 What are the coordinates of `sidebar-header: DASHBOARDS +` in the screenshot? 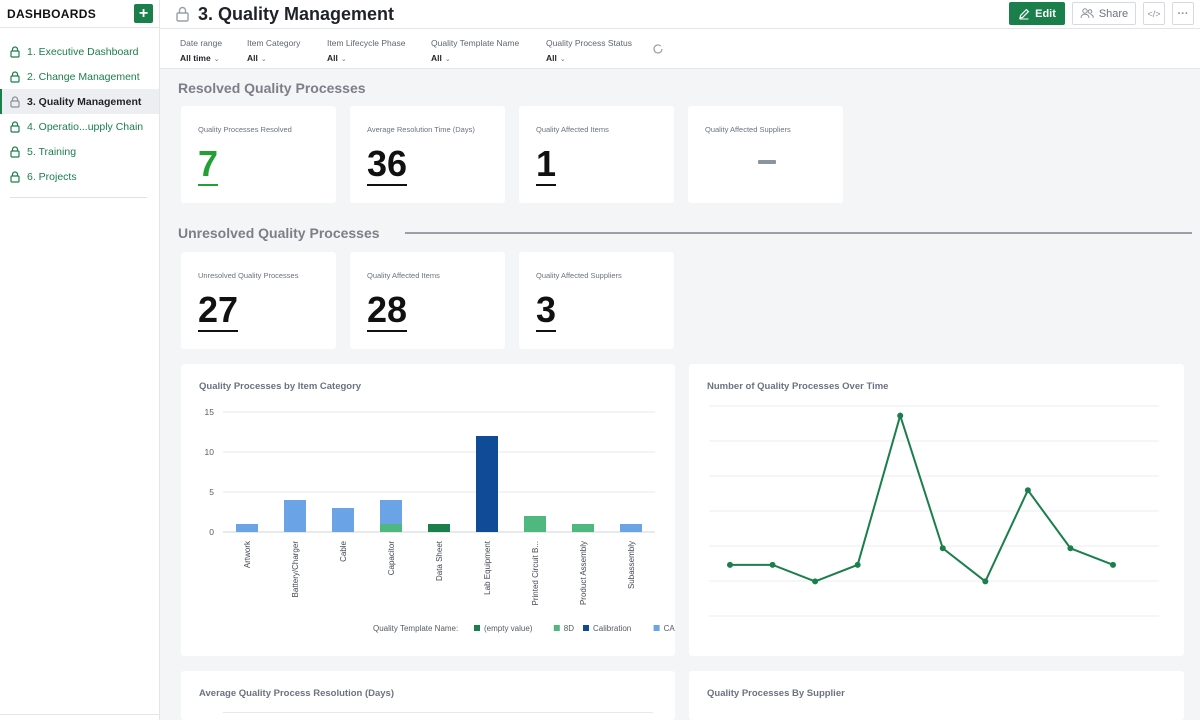 It's located at (79, 14).